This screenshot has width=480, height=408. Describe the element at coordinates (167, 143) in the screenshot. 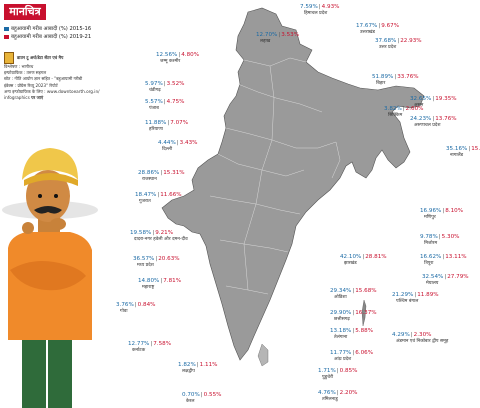

I see `value-2015: 4.44%` at that location.